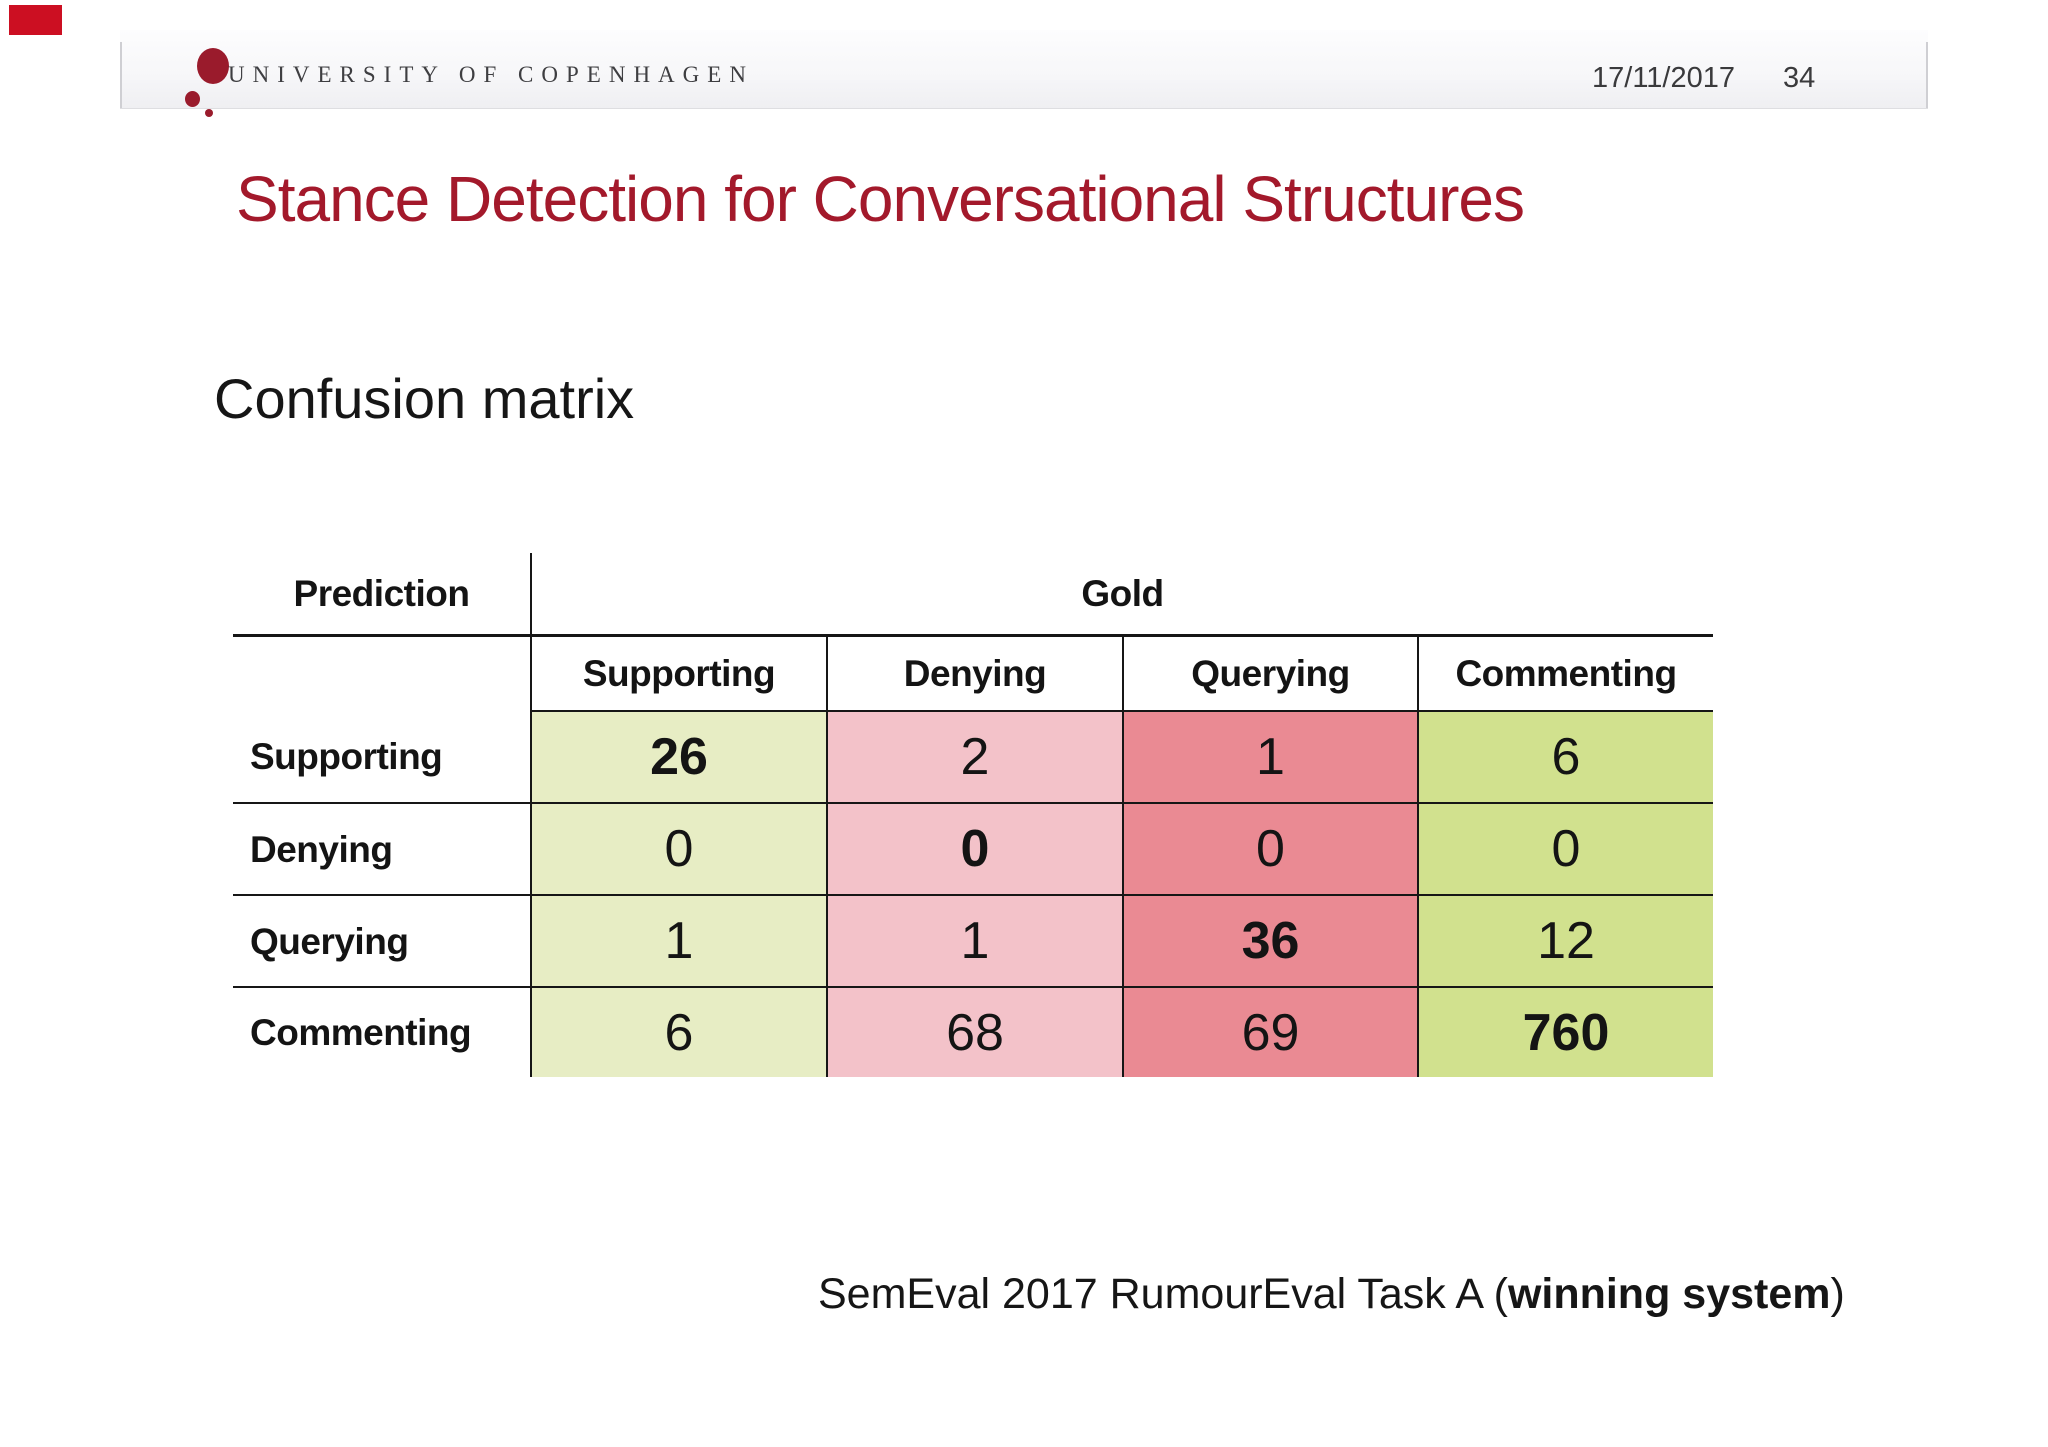 The height and width of the screenshot is (1447, 2048). Describe the element at coordinates (35, 20) in the screenshot. I see `red-marker` at that location.